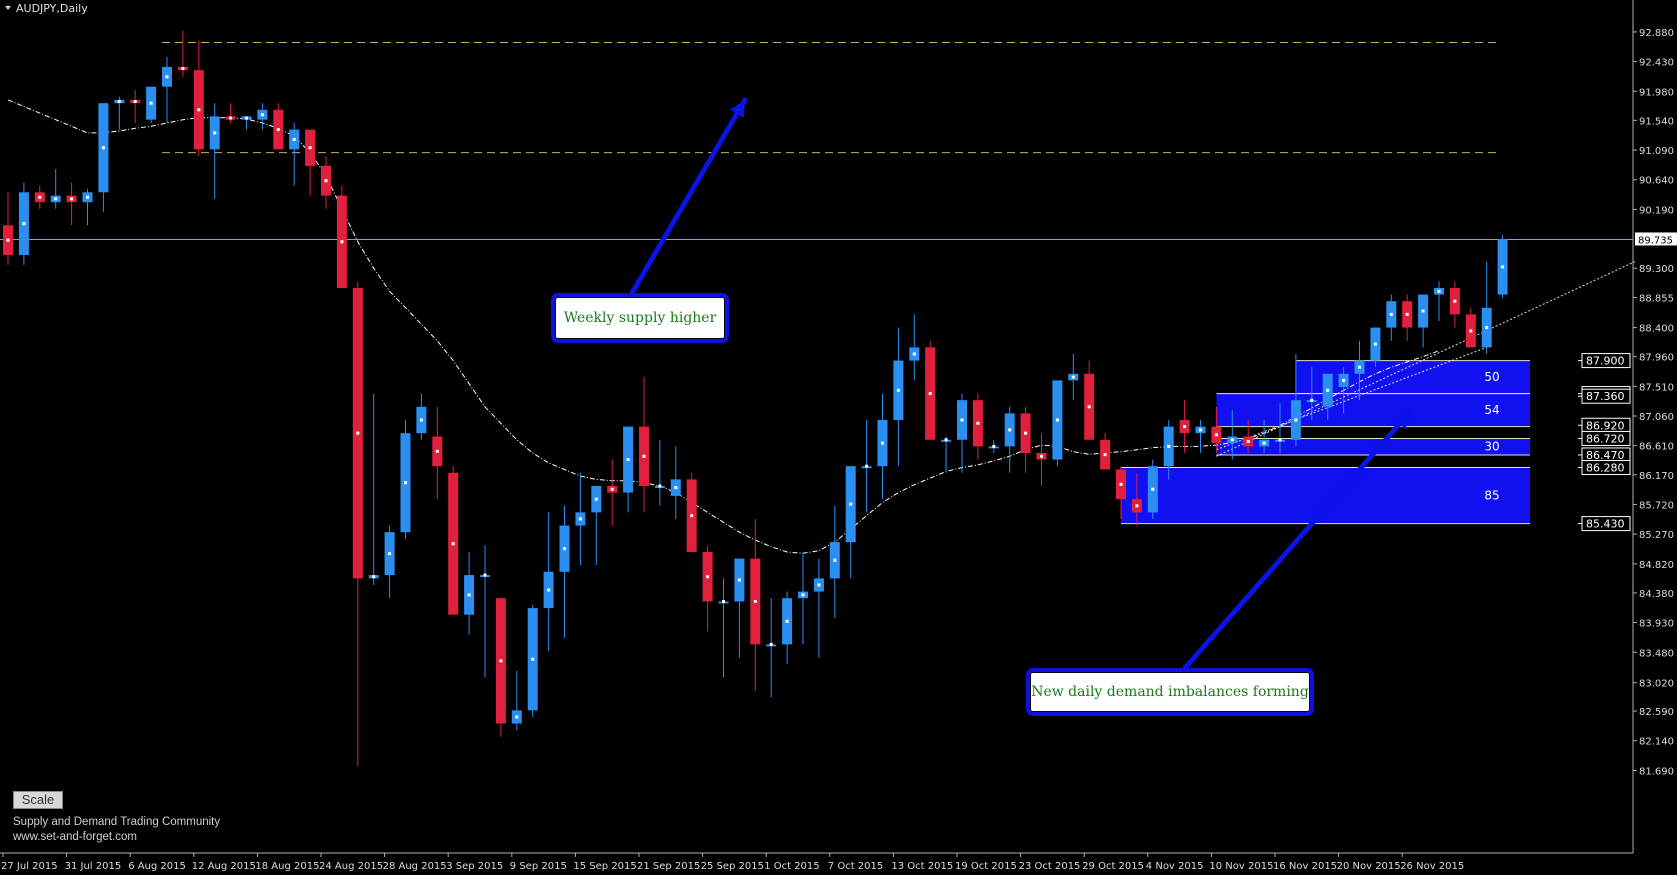 The image size is (1677, 875). What do you see at coordinates (604, 866) in the screenshot?
I see `x-tick-label-9: 15 Sep 2015` at bounding box center [604, 866].